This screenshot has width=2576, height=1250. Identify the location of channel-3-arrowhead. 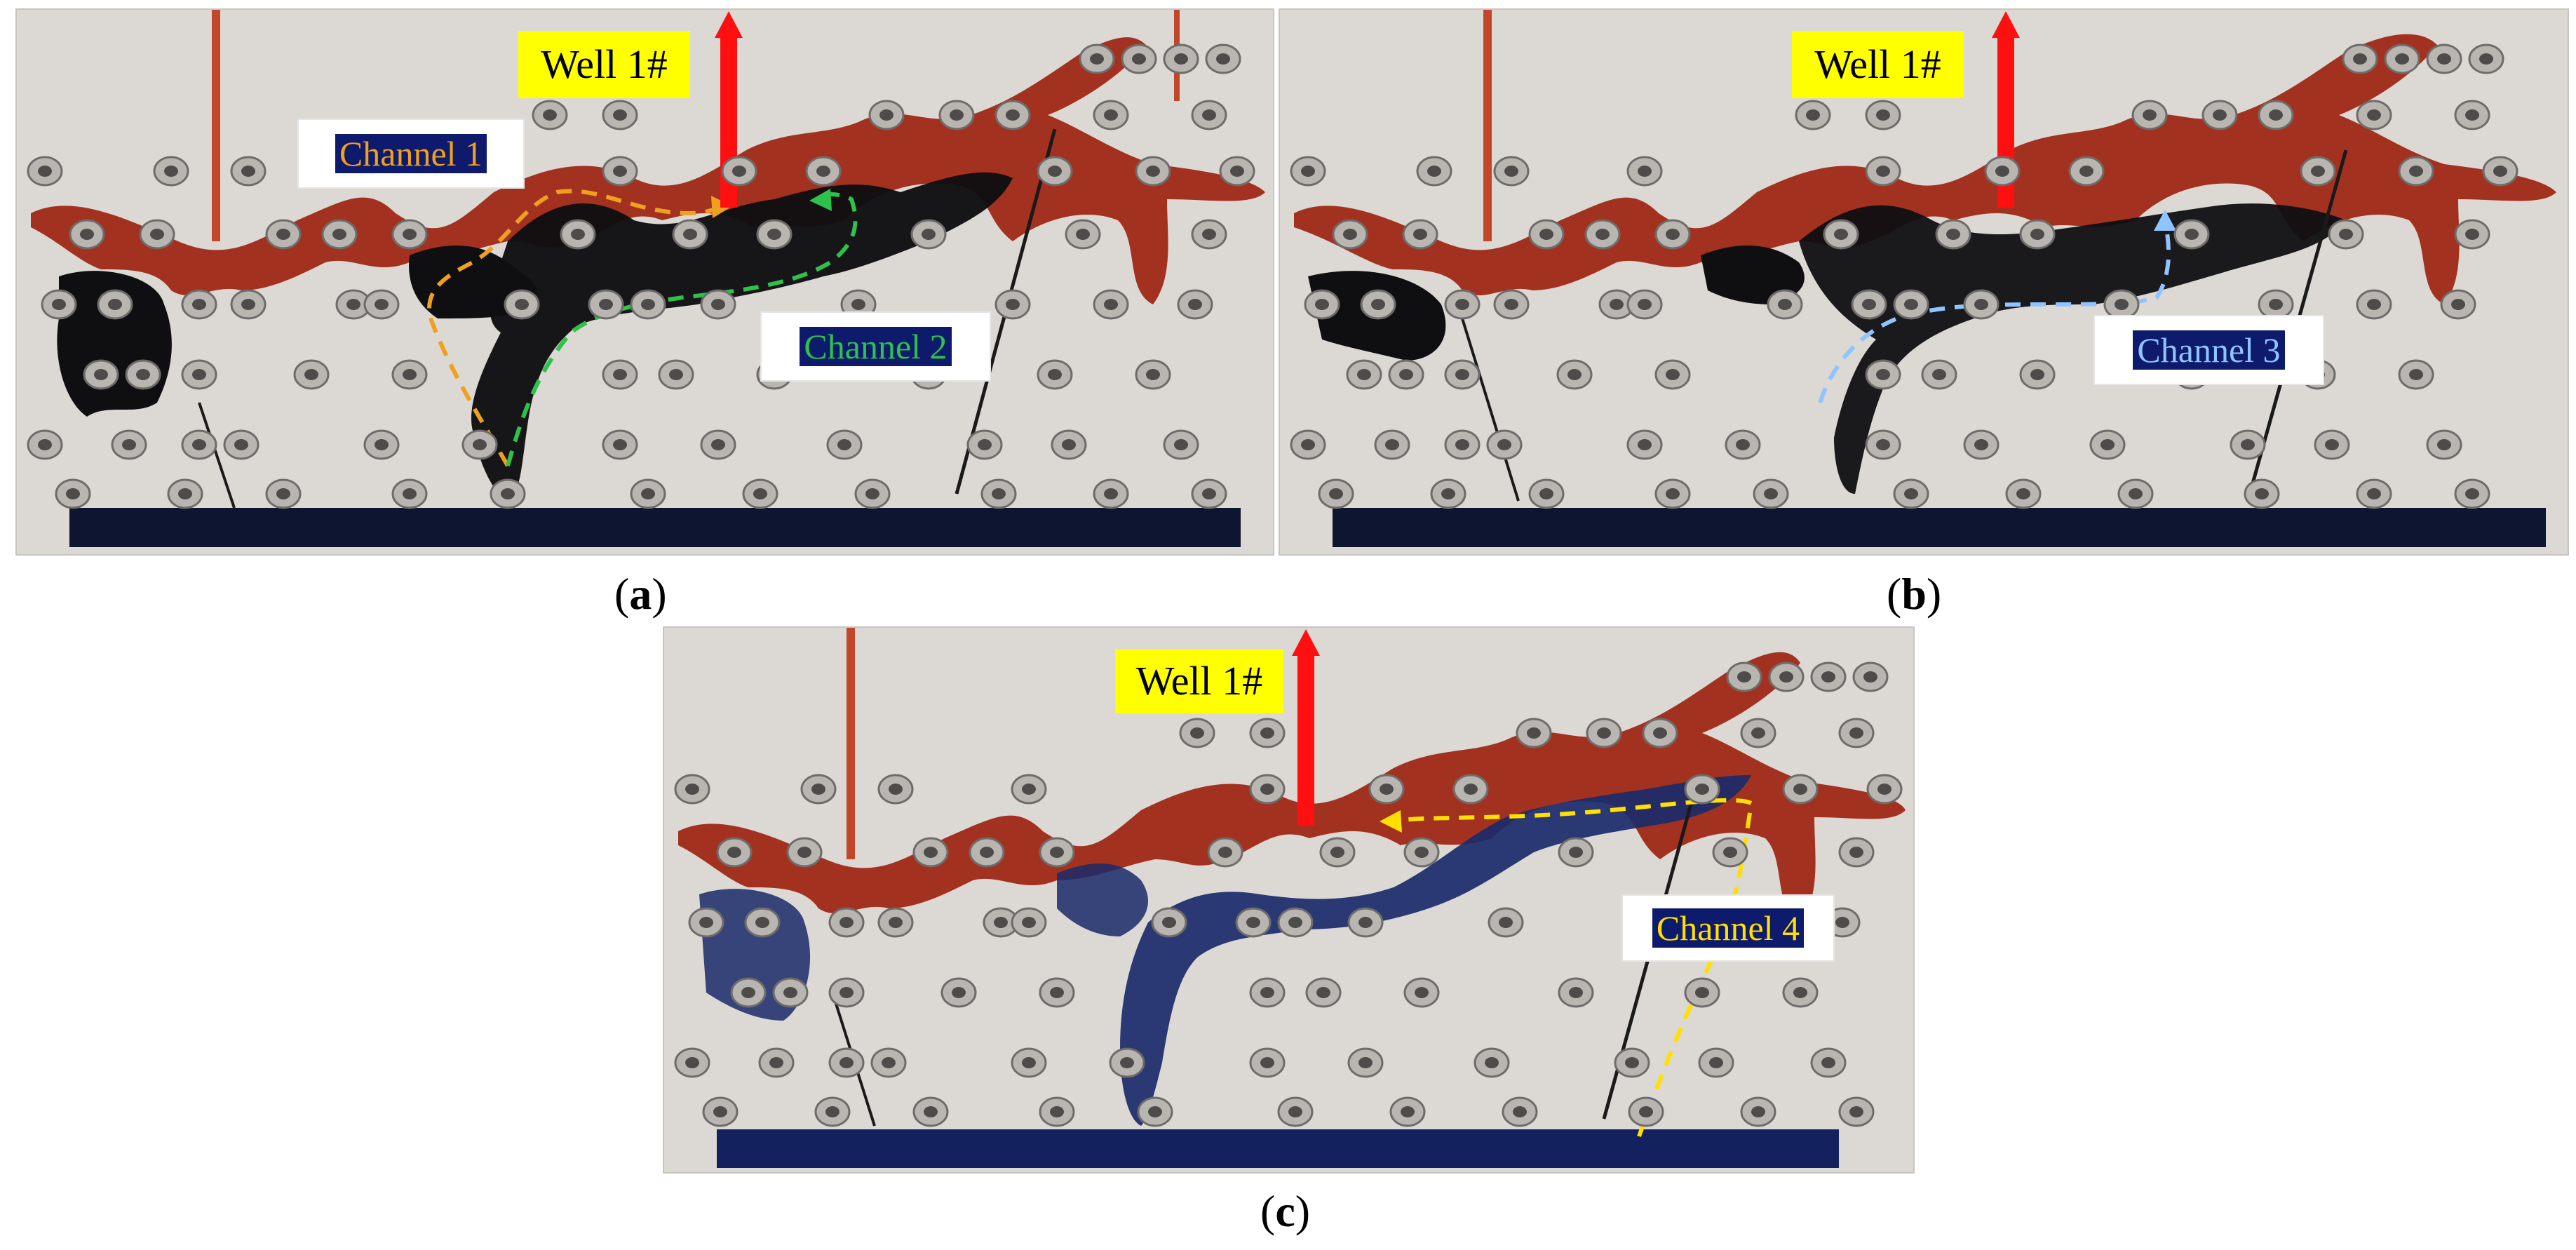
(2165, 221).